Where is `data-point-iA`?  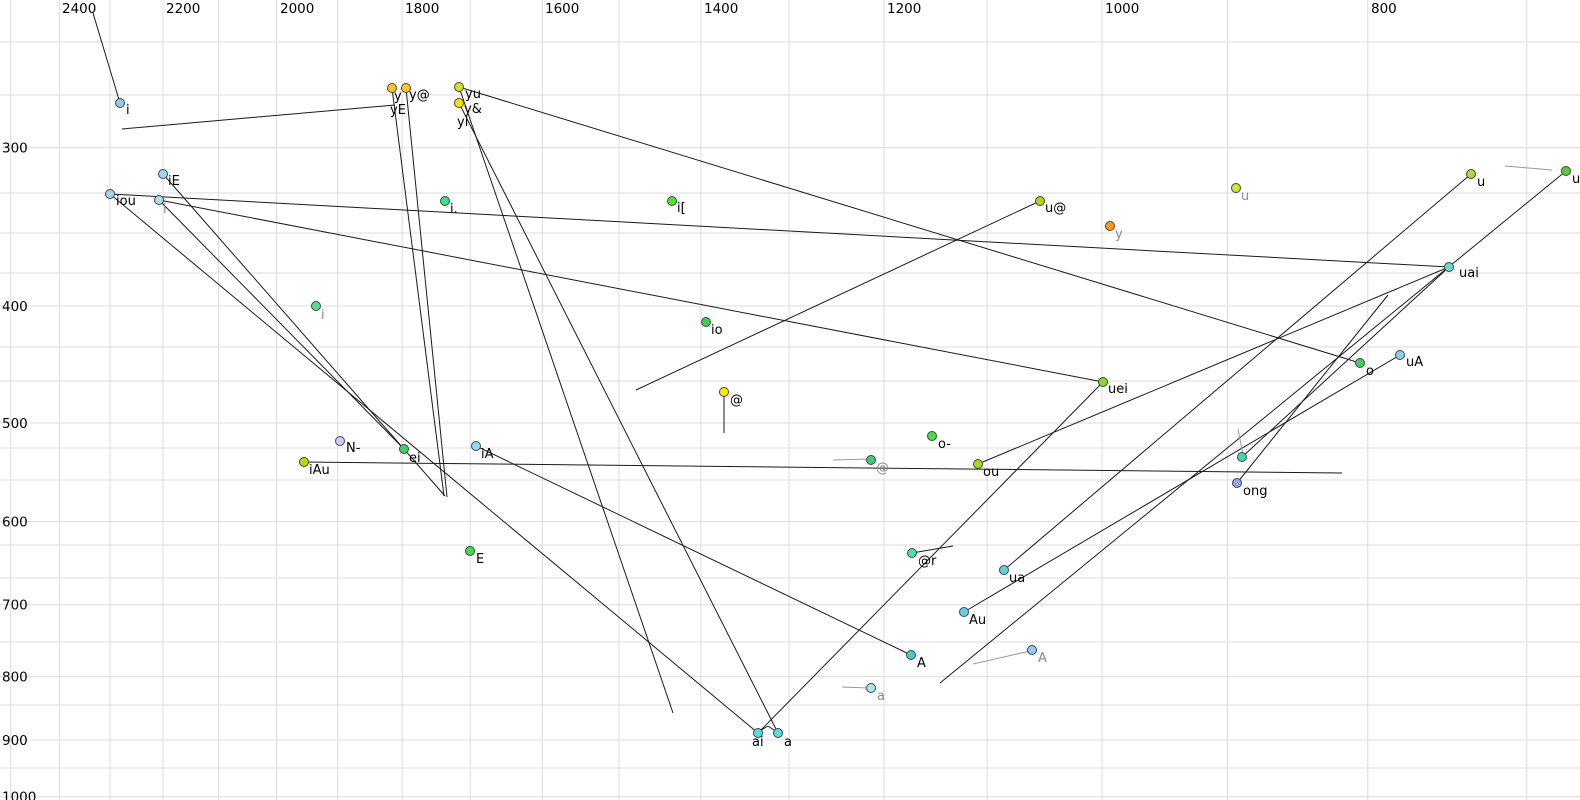
data-point-iA is located at coordinates (476, 446).